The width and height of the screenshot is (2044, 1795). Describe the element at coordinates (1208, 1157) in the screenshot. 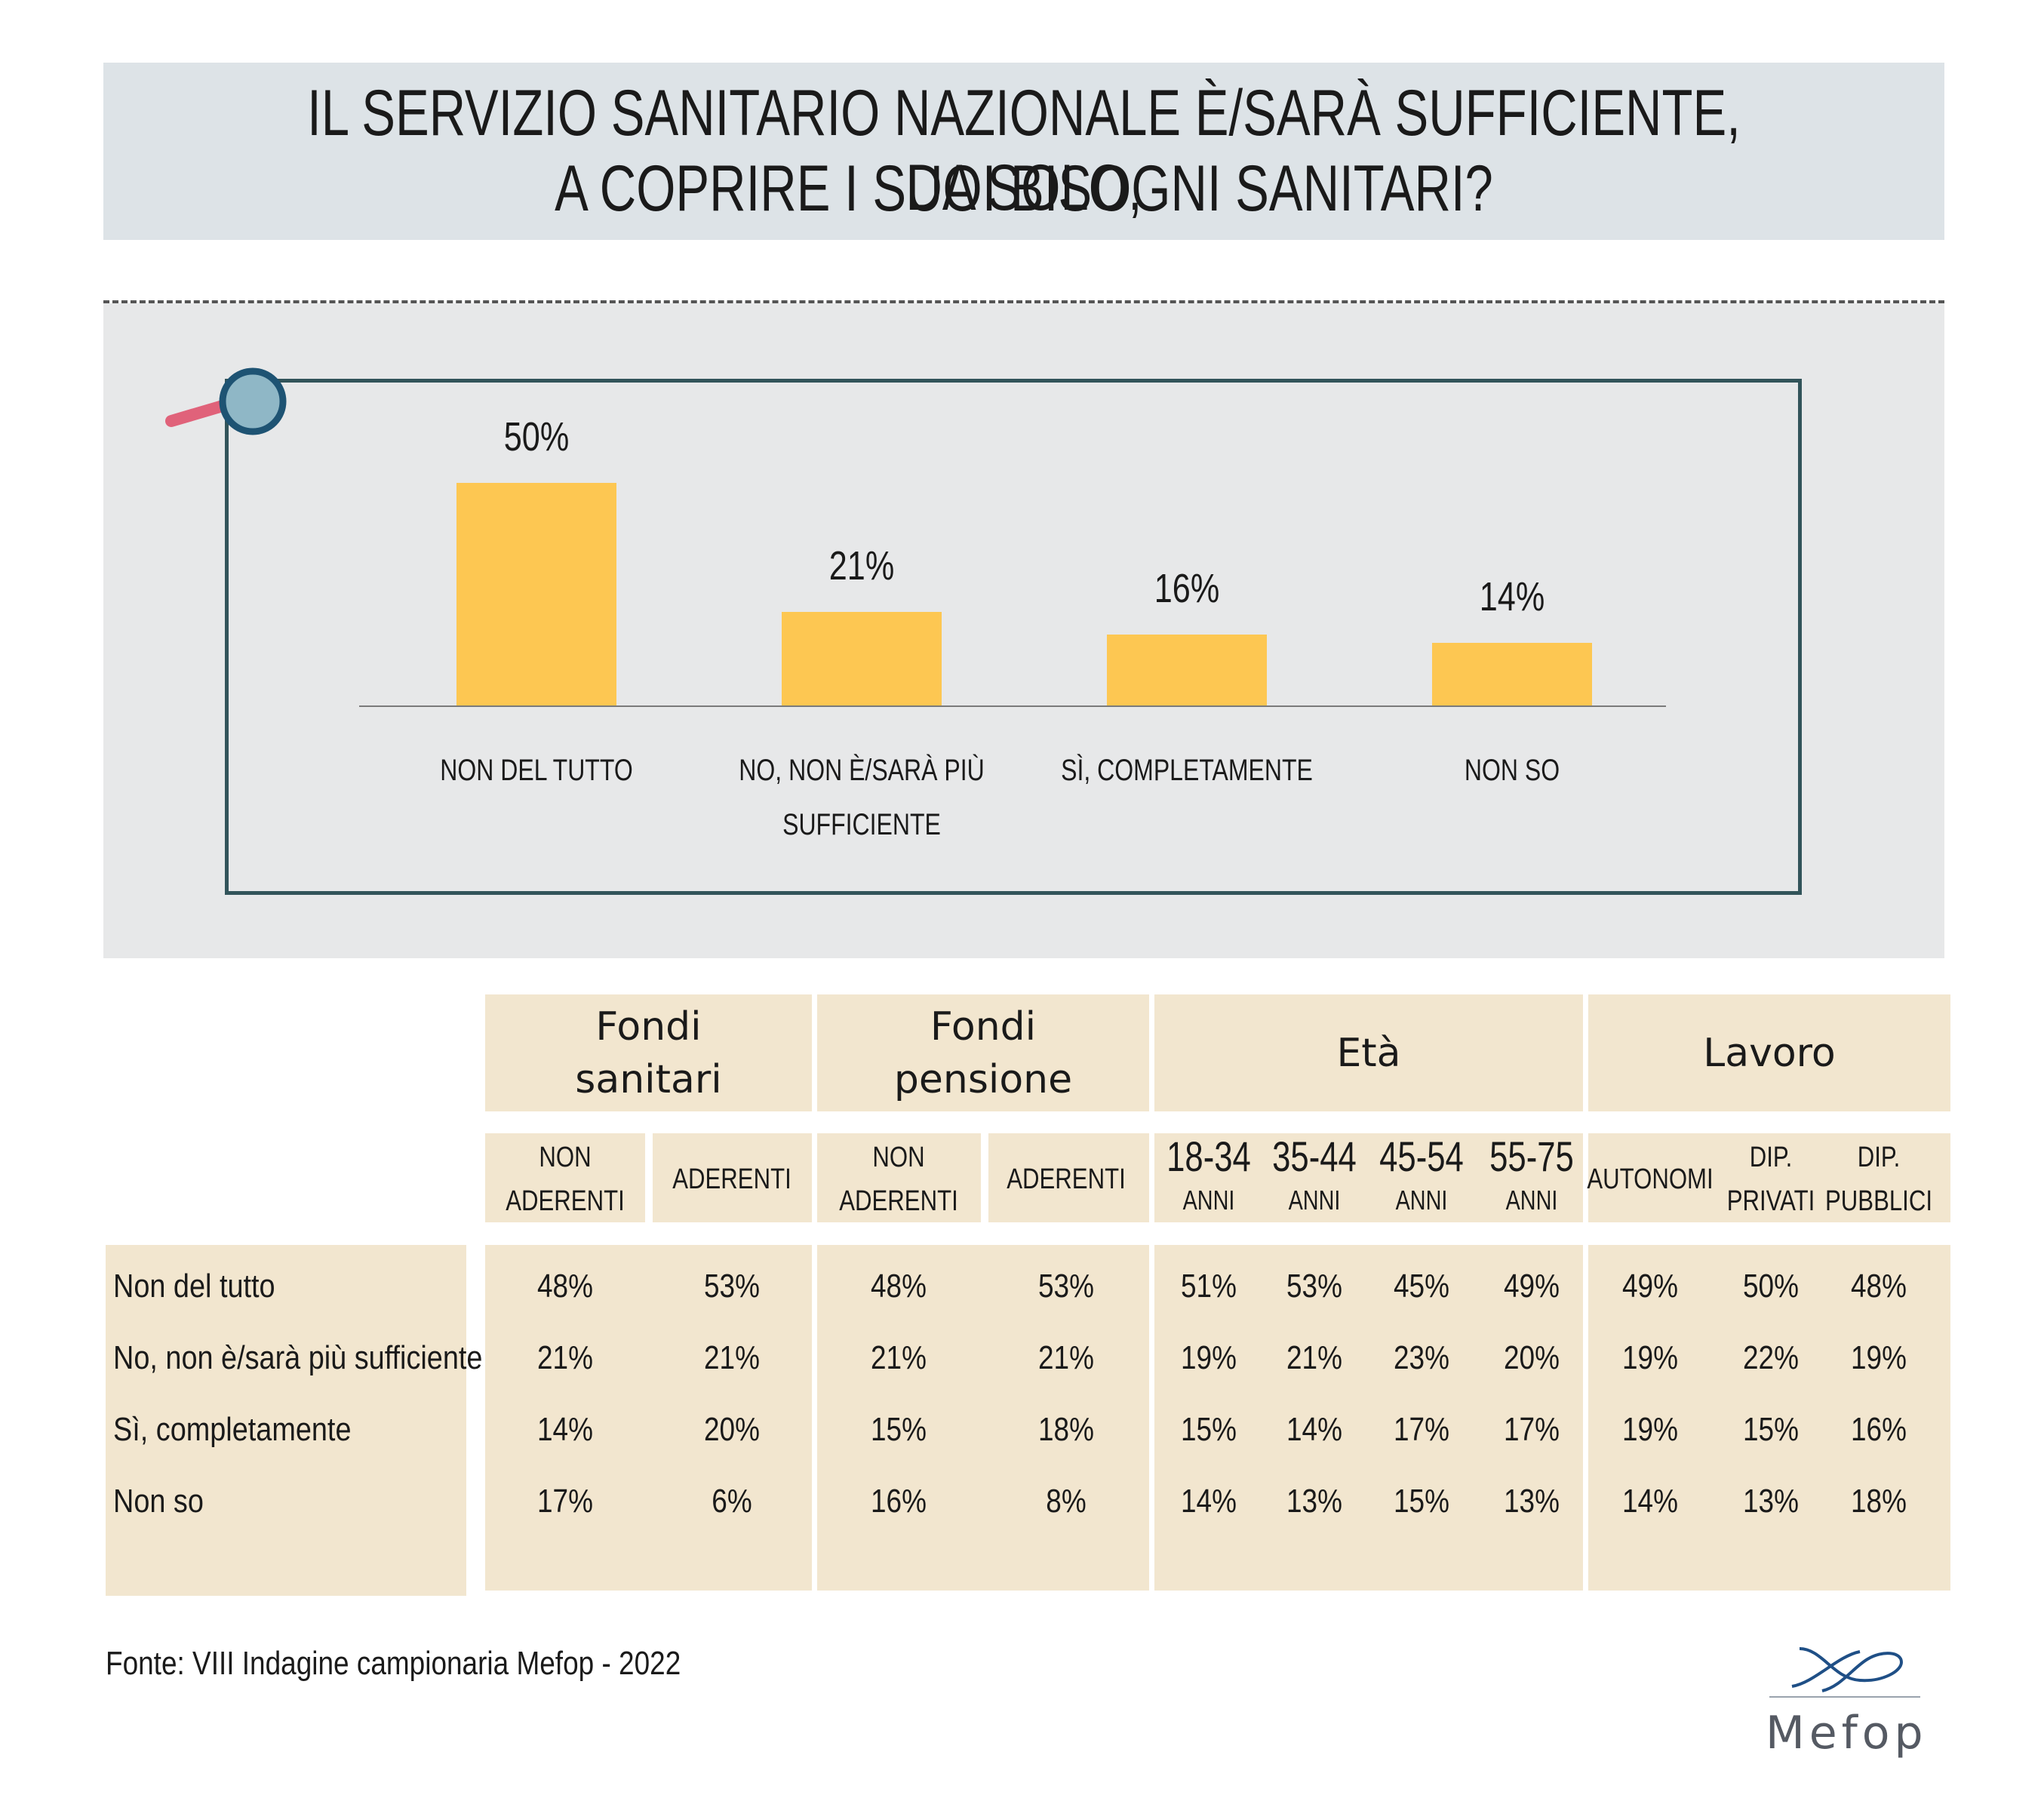

I see `subheader-text: 18-34` at that location.